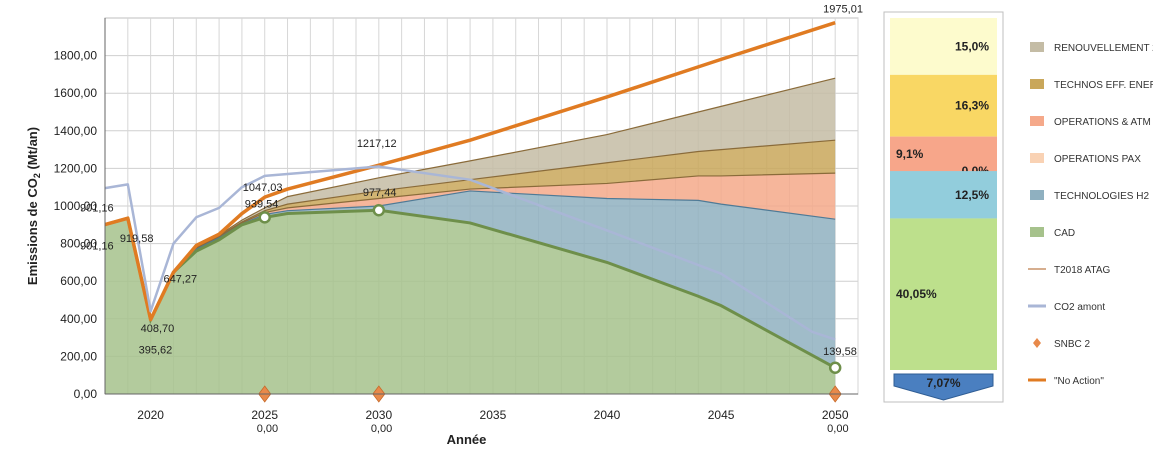 Image resolution: width=1153 pixels, height=454 pixels. I want to click on y-tick-label: 0,00, so click(86, 394).